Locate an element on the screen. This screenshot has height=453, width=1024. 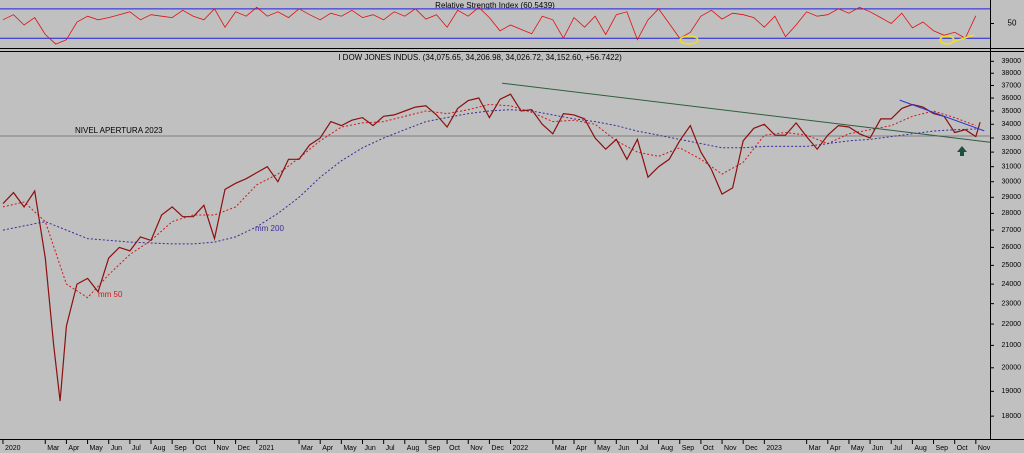
y-tick-label: 28000 is located at coordinates (1012, 213).